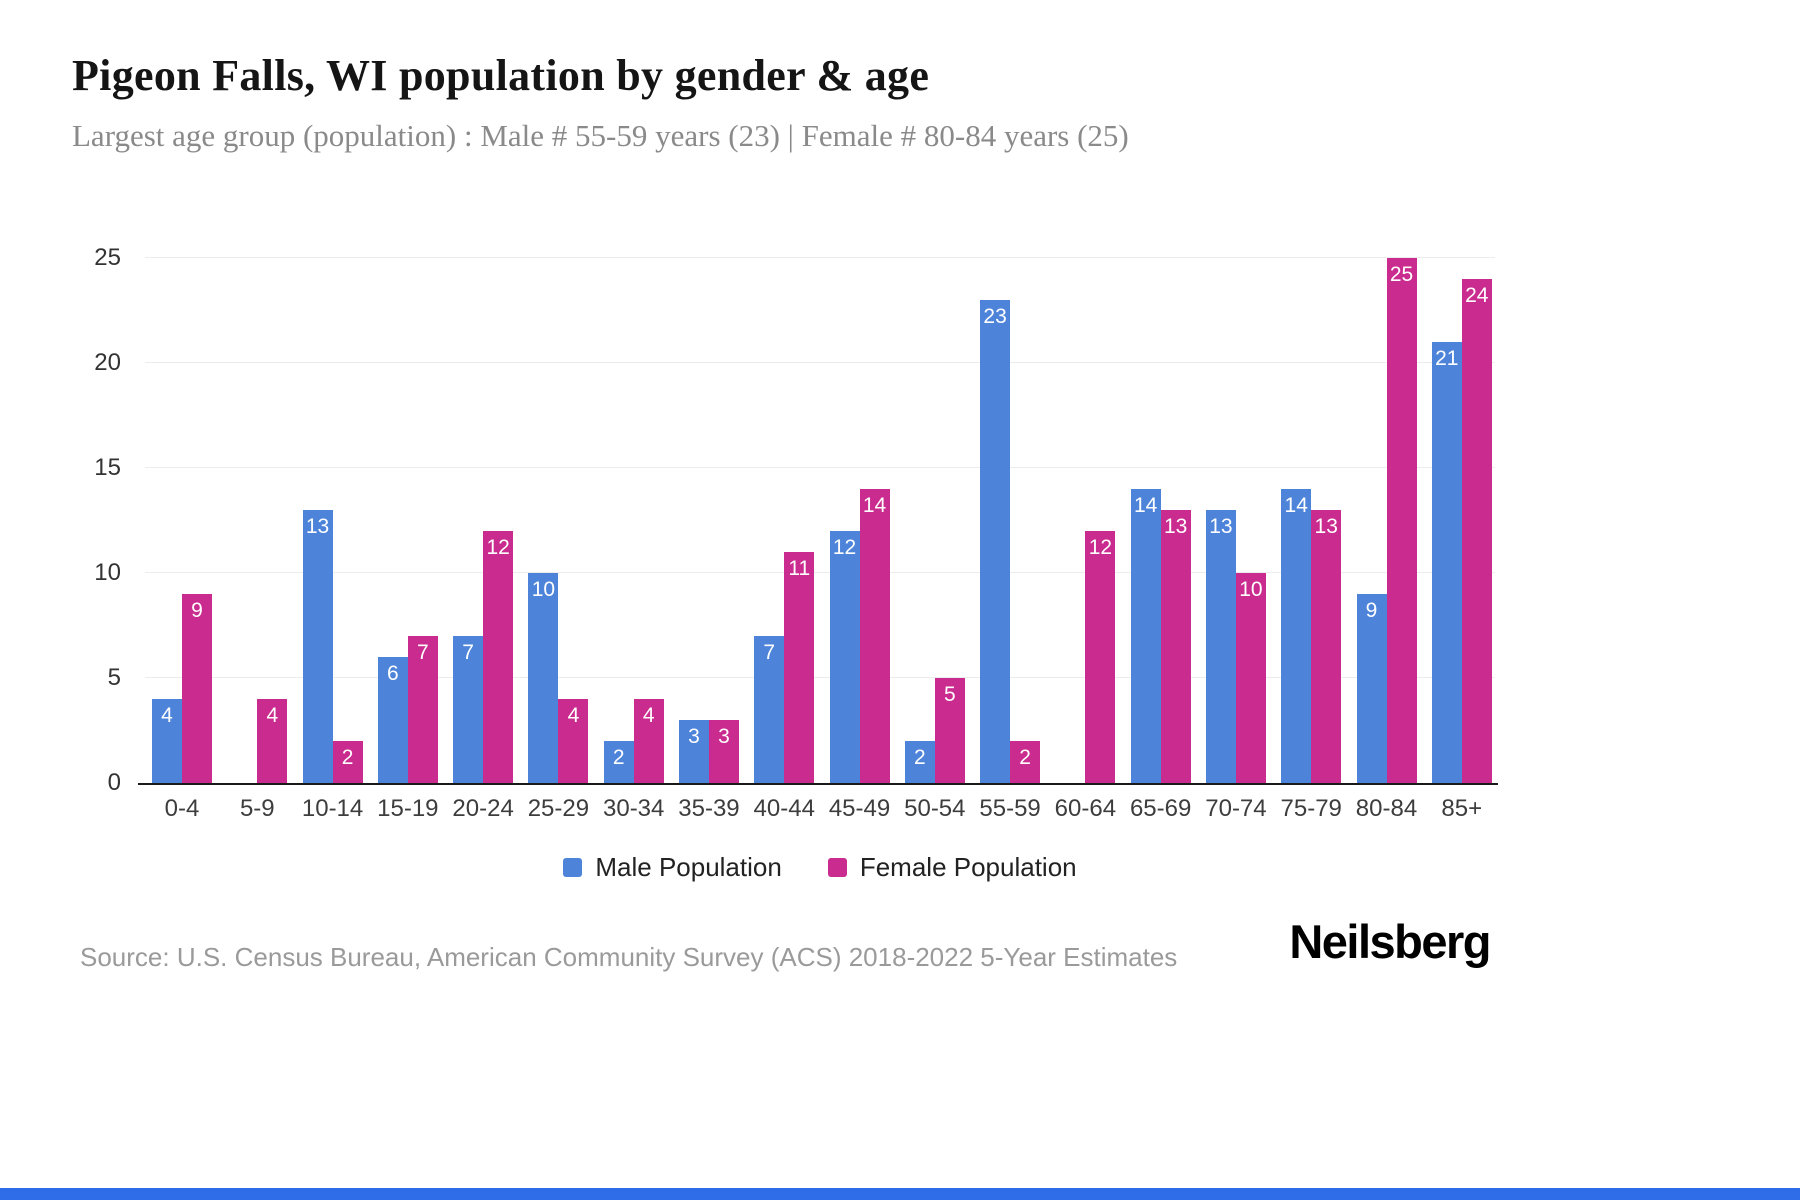 This screenshot has height=1200, width=1800. Describe the element at coordinates (1326, 646) in the screenshot. I see `bar-female-75-79: 13` at that location.